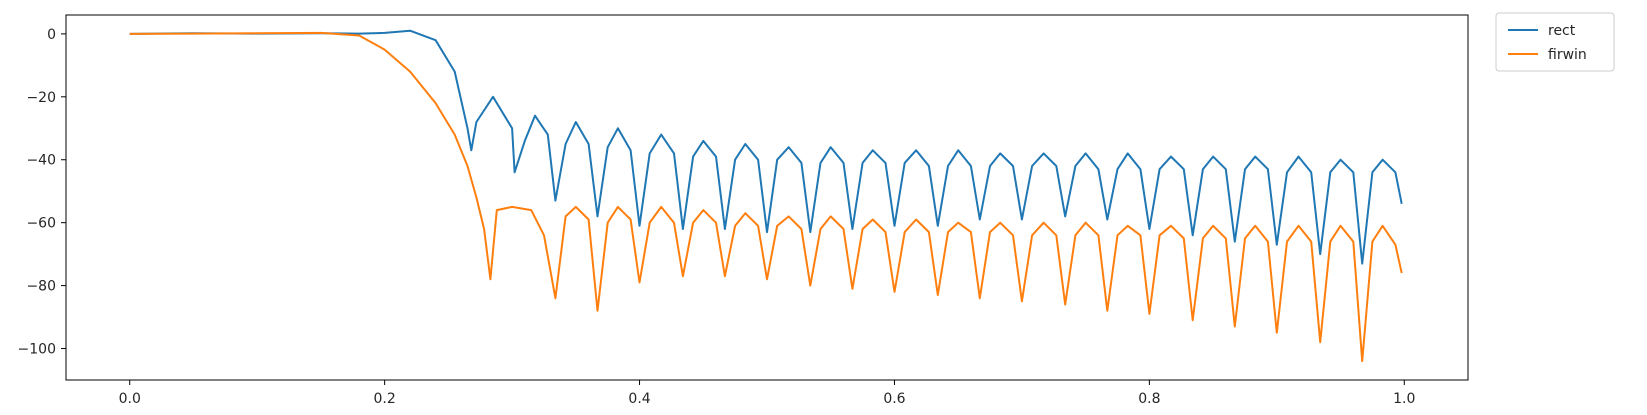  What do you see at coordinates (894, 399) in the screenshot?
I see `x-tick-label: 0.6` at bounding box center [894, 399].